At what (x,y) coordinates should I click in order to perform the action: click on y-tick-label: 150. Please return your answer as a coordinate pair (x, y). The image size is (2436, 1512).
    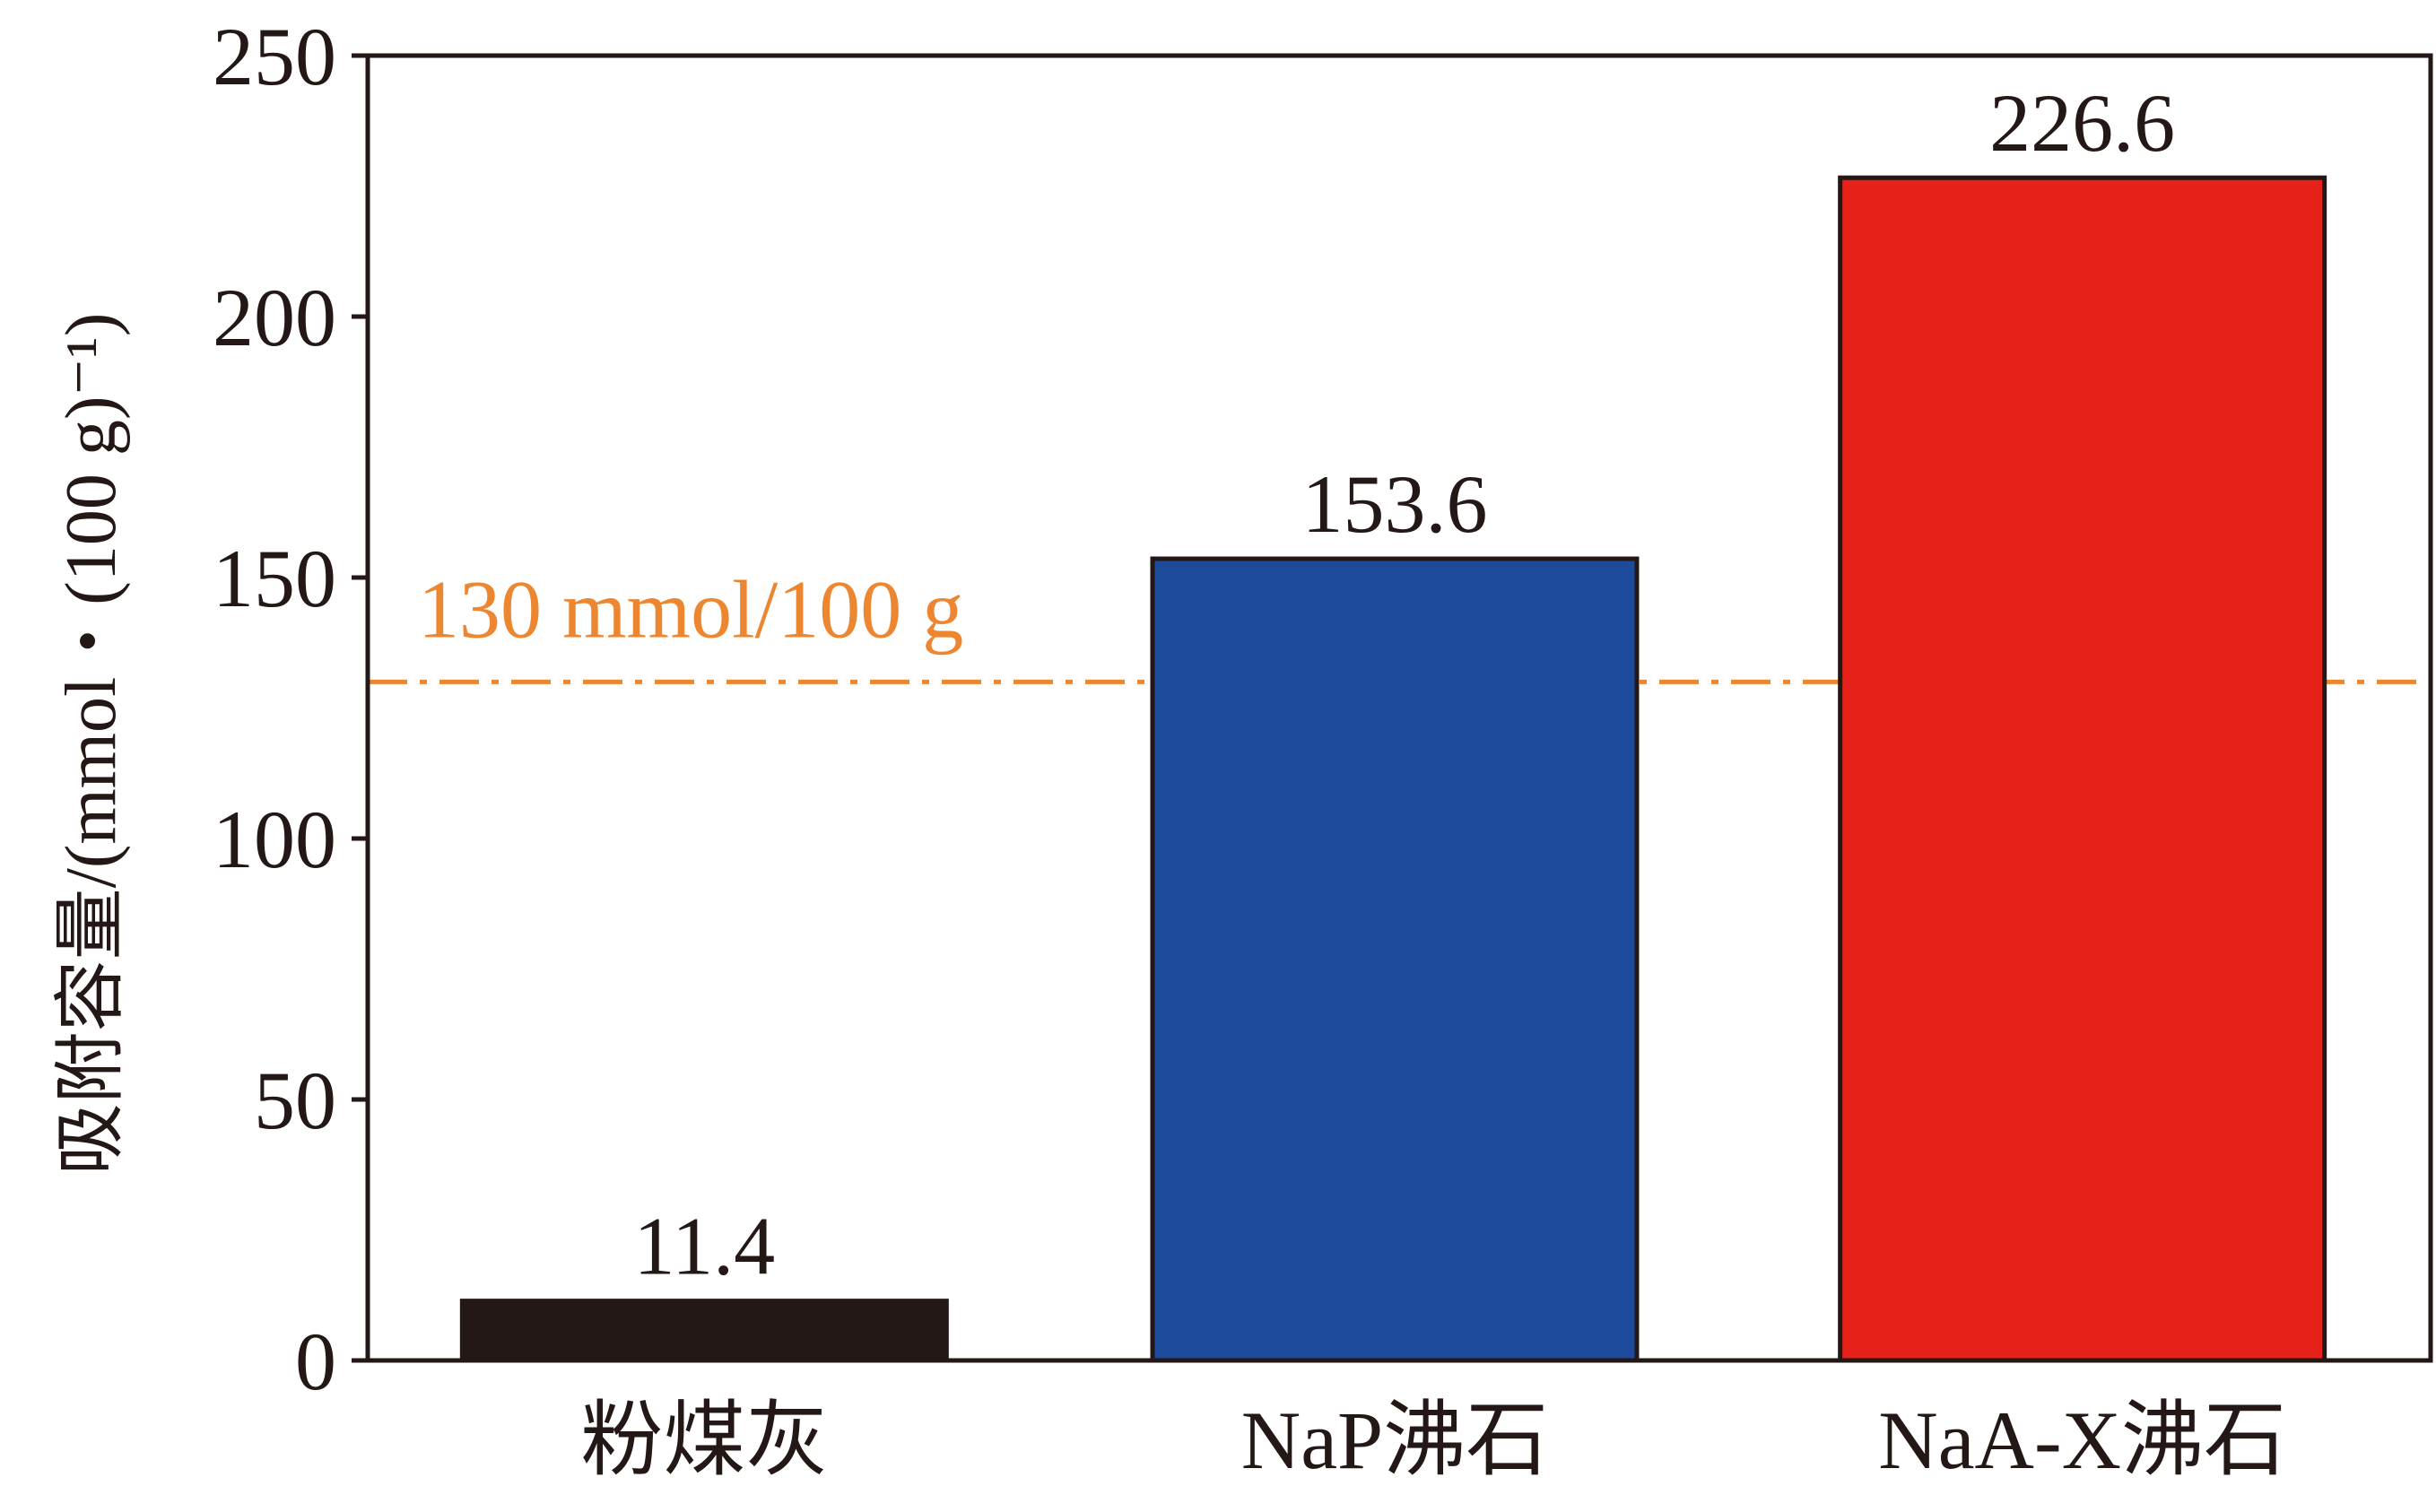
    Looking at the image, I should click on (274, 579).